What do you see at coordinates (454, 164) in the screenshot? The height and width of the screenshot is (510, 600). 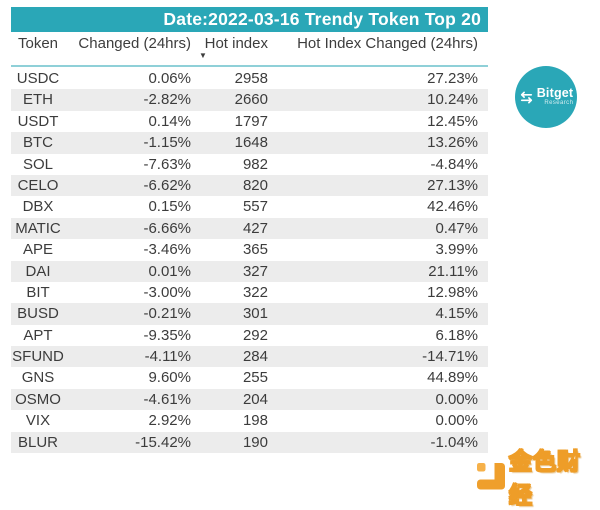 I see `hot-index-changed-cell: -4.84%` at bounding box center [454, 164].